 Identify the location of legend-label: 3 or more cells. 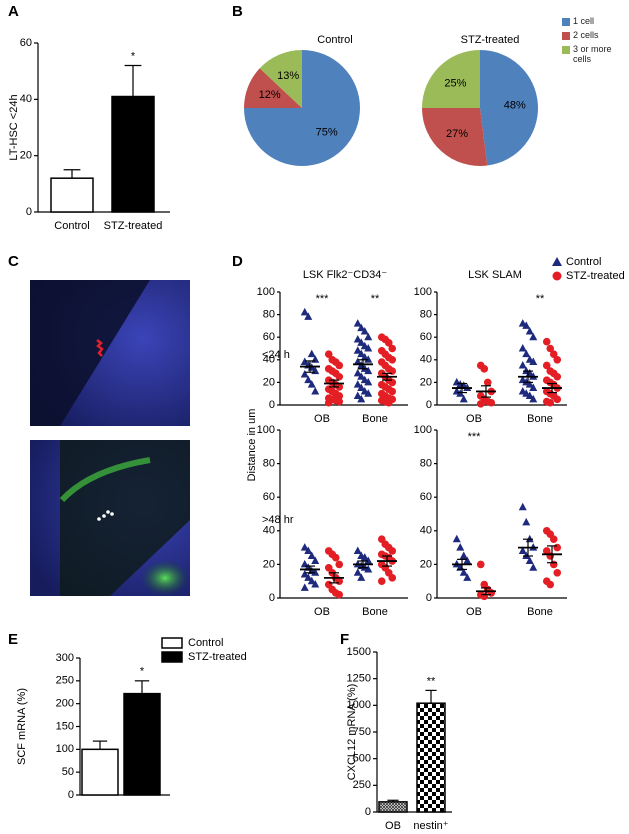
(592, 54).